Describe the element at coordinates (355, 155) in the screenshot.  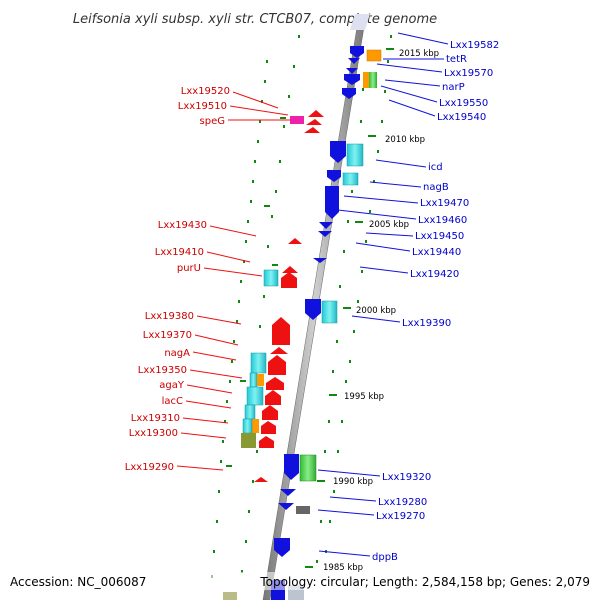
I see `gene-icd` at that location.